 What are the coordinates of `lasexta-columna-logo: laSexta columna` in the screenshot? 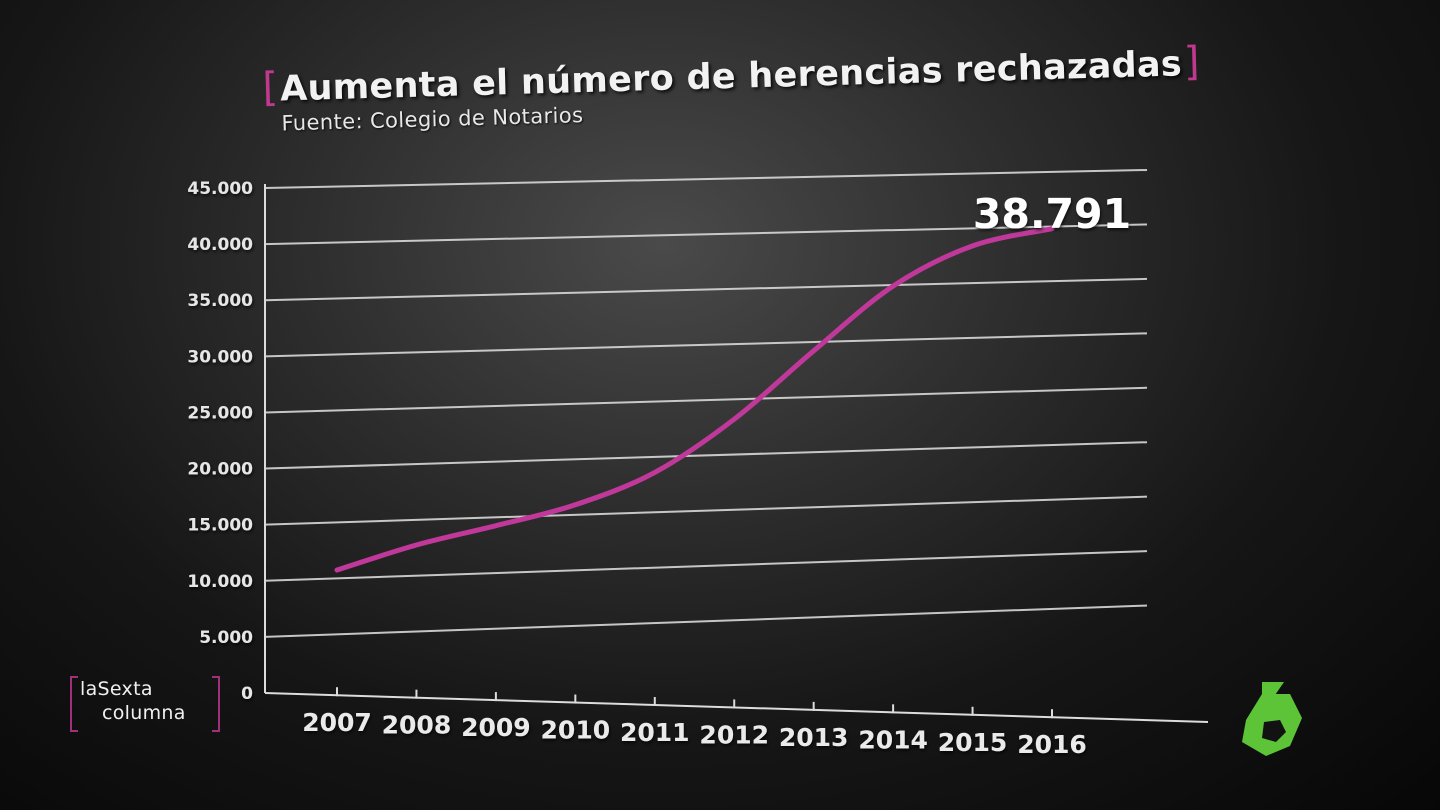 It's located at (145, 704).